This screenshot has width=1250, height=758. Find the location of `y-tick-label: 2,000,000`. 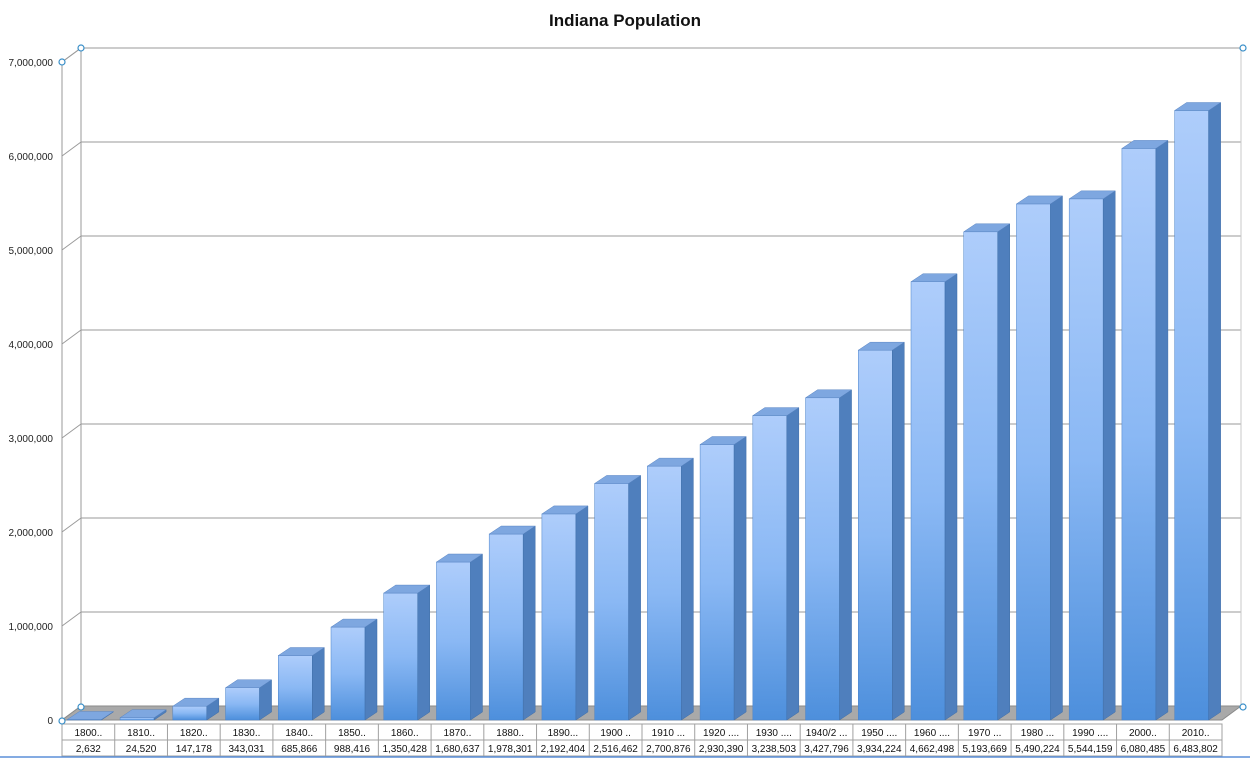

y-tick-label: 2,000,000 is located at coordinates (31, 533).